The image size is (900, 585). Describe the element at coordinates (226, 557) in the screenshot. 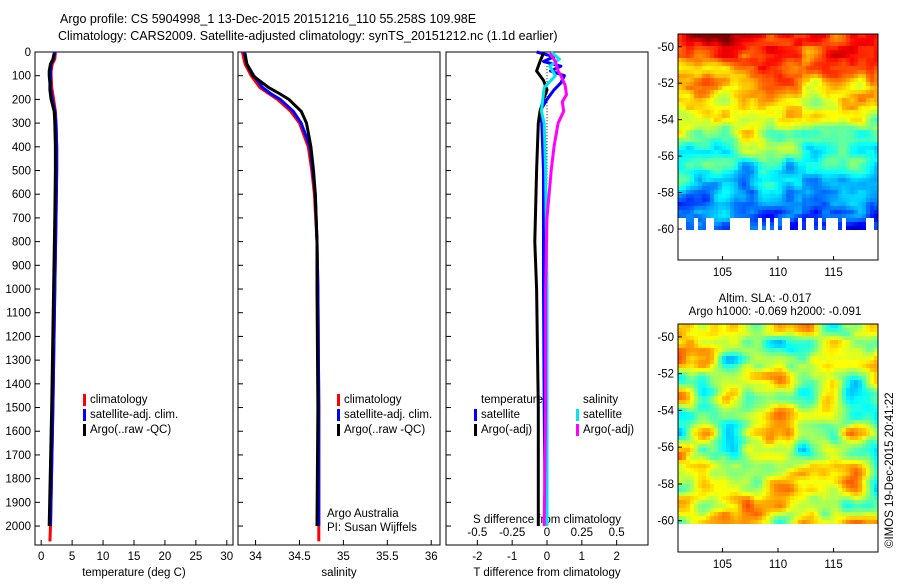

I see `x-tick-label: 30` at that location.